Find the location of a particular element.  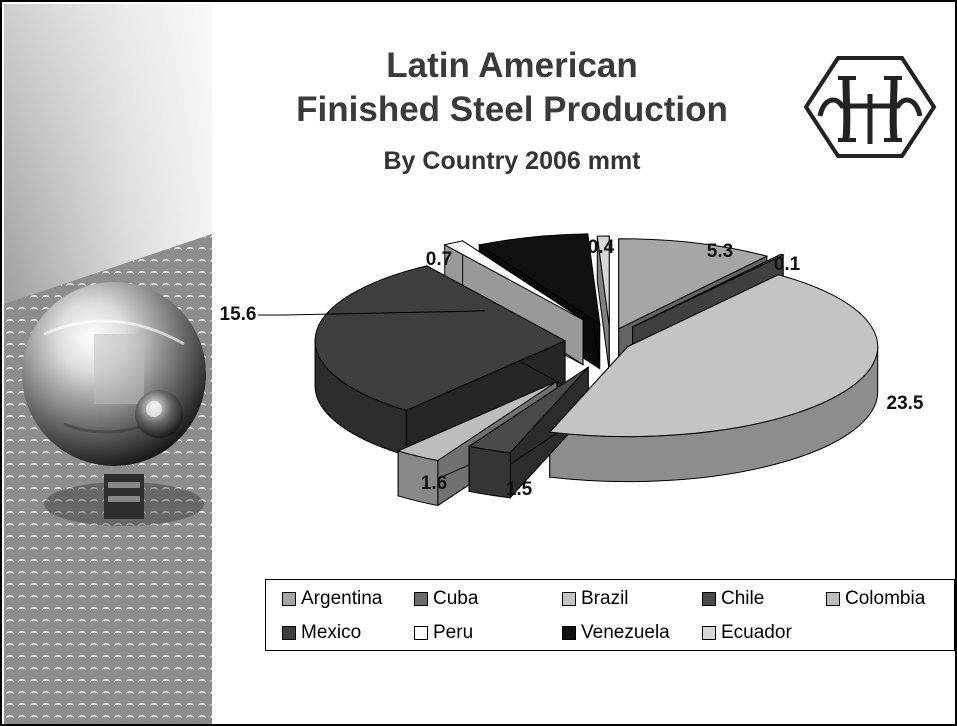

data-label-venezuela: 3.8 is located at coordinates (519, 251).